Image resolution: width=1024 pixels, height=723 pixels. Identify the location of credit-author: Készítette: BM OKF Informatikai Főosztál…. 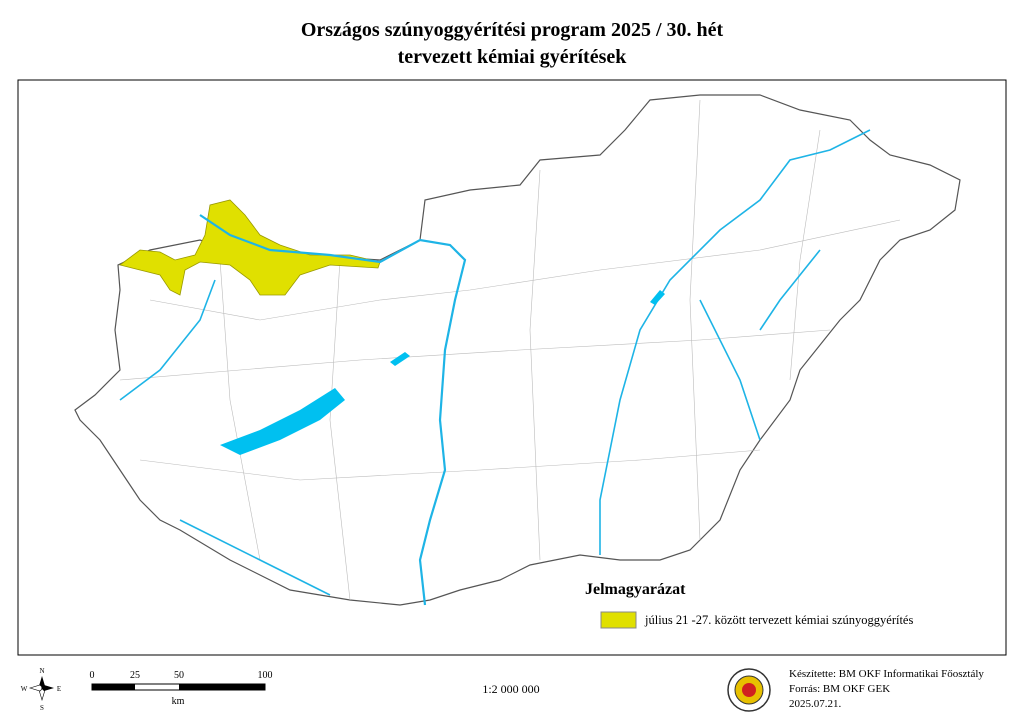
(886, 674).